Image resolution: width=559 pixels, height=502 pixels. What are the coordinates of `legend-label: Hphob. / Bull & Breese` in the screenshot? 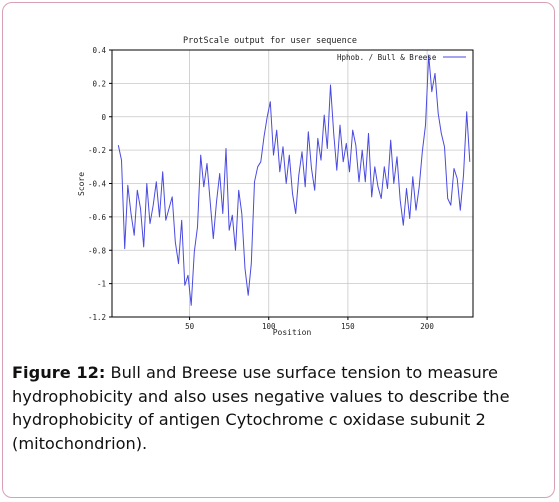 It's located at (387, 57).